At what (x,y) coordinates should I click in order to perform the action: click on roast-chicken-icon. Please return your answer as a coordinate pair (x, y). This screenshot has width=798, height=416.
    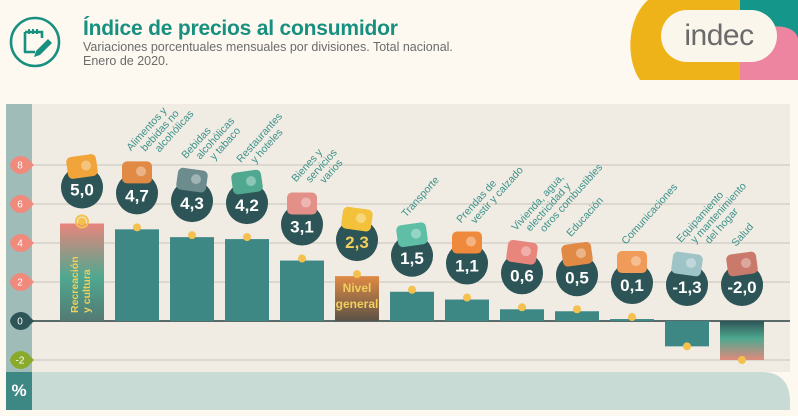
    Looking at the image, I should click on (137, 172).